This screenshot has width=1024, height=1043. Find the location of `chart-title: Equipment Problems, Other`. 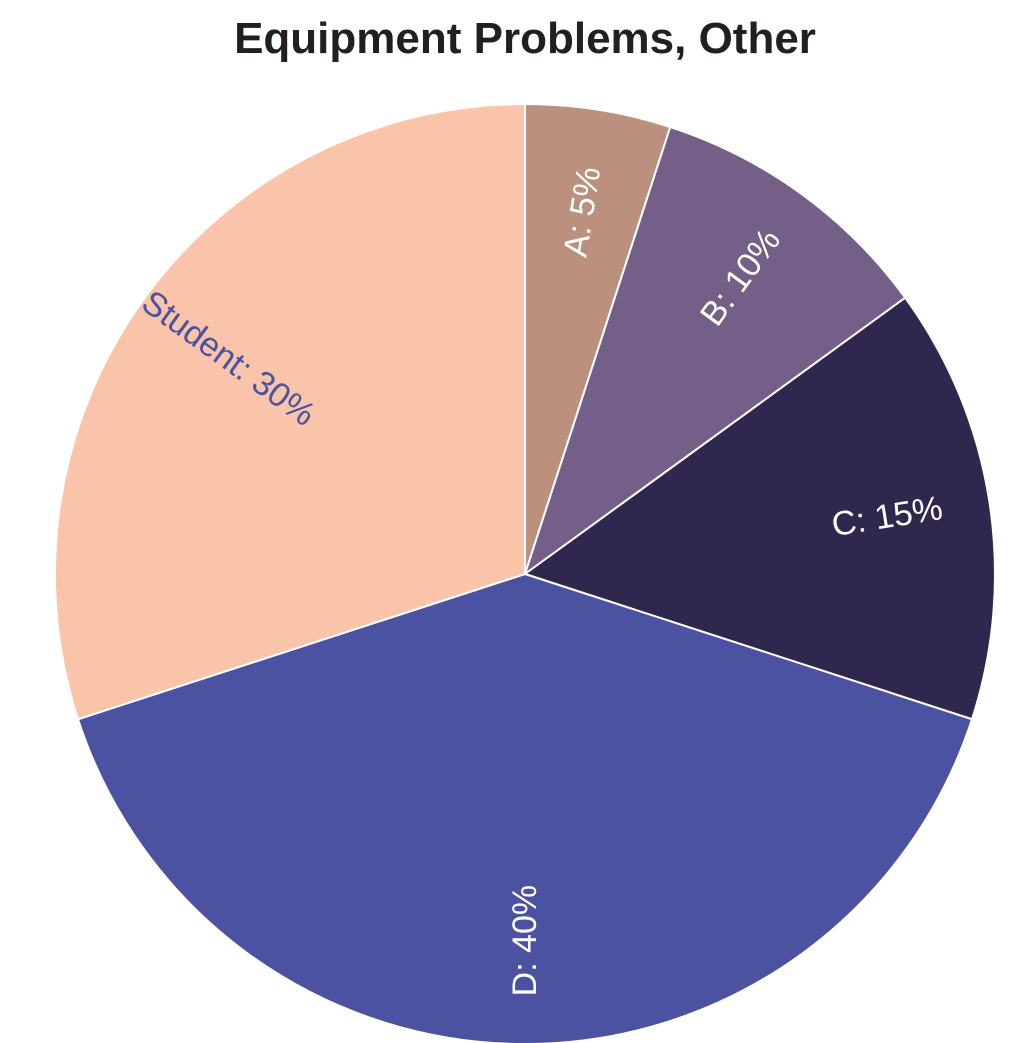

chart-title: Equipment Problems, Other is located at coordinates (525, 38).